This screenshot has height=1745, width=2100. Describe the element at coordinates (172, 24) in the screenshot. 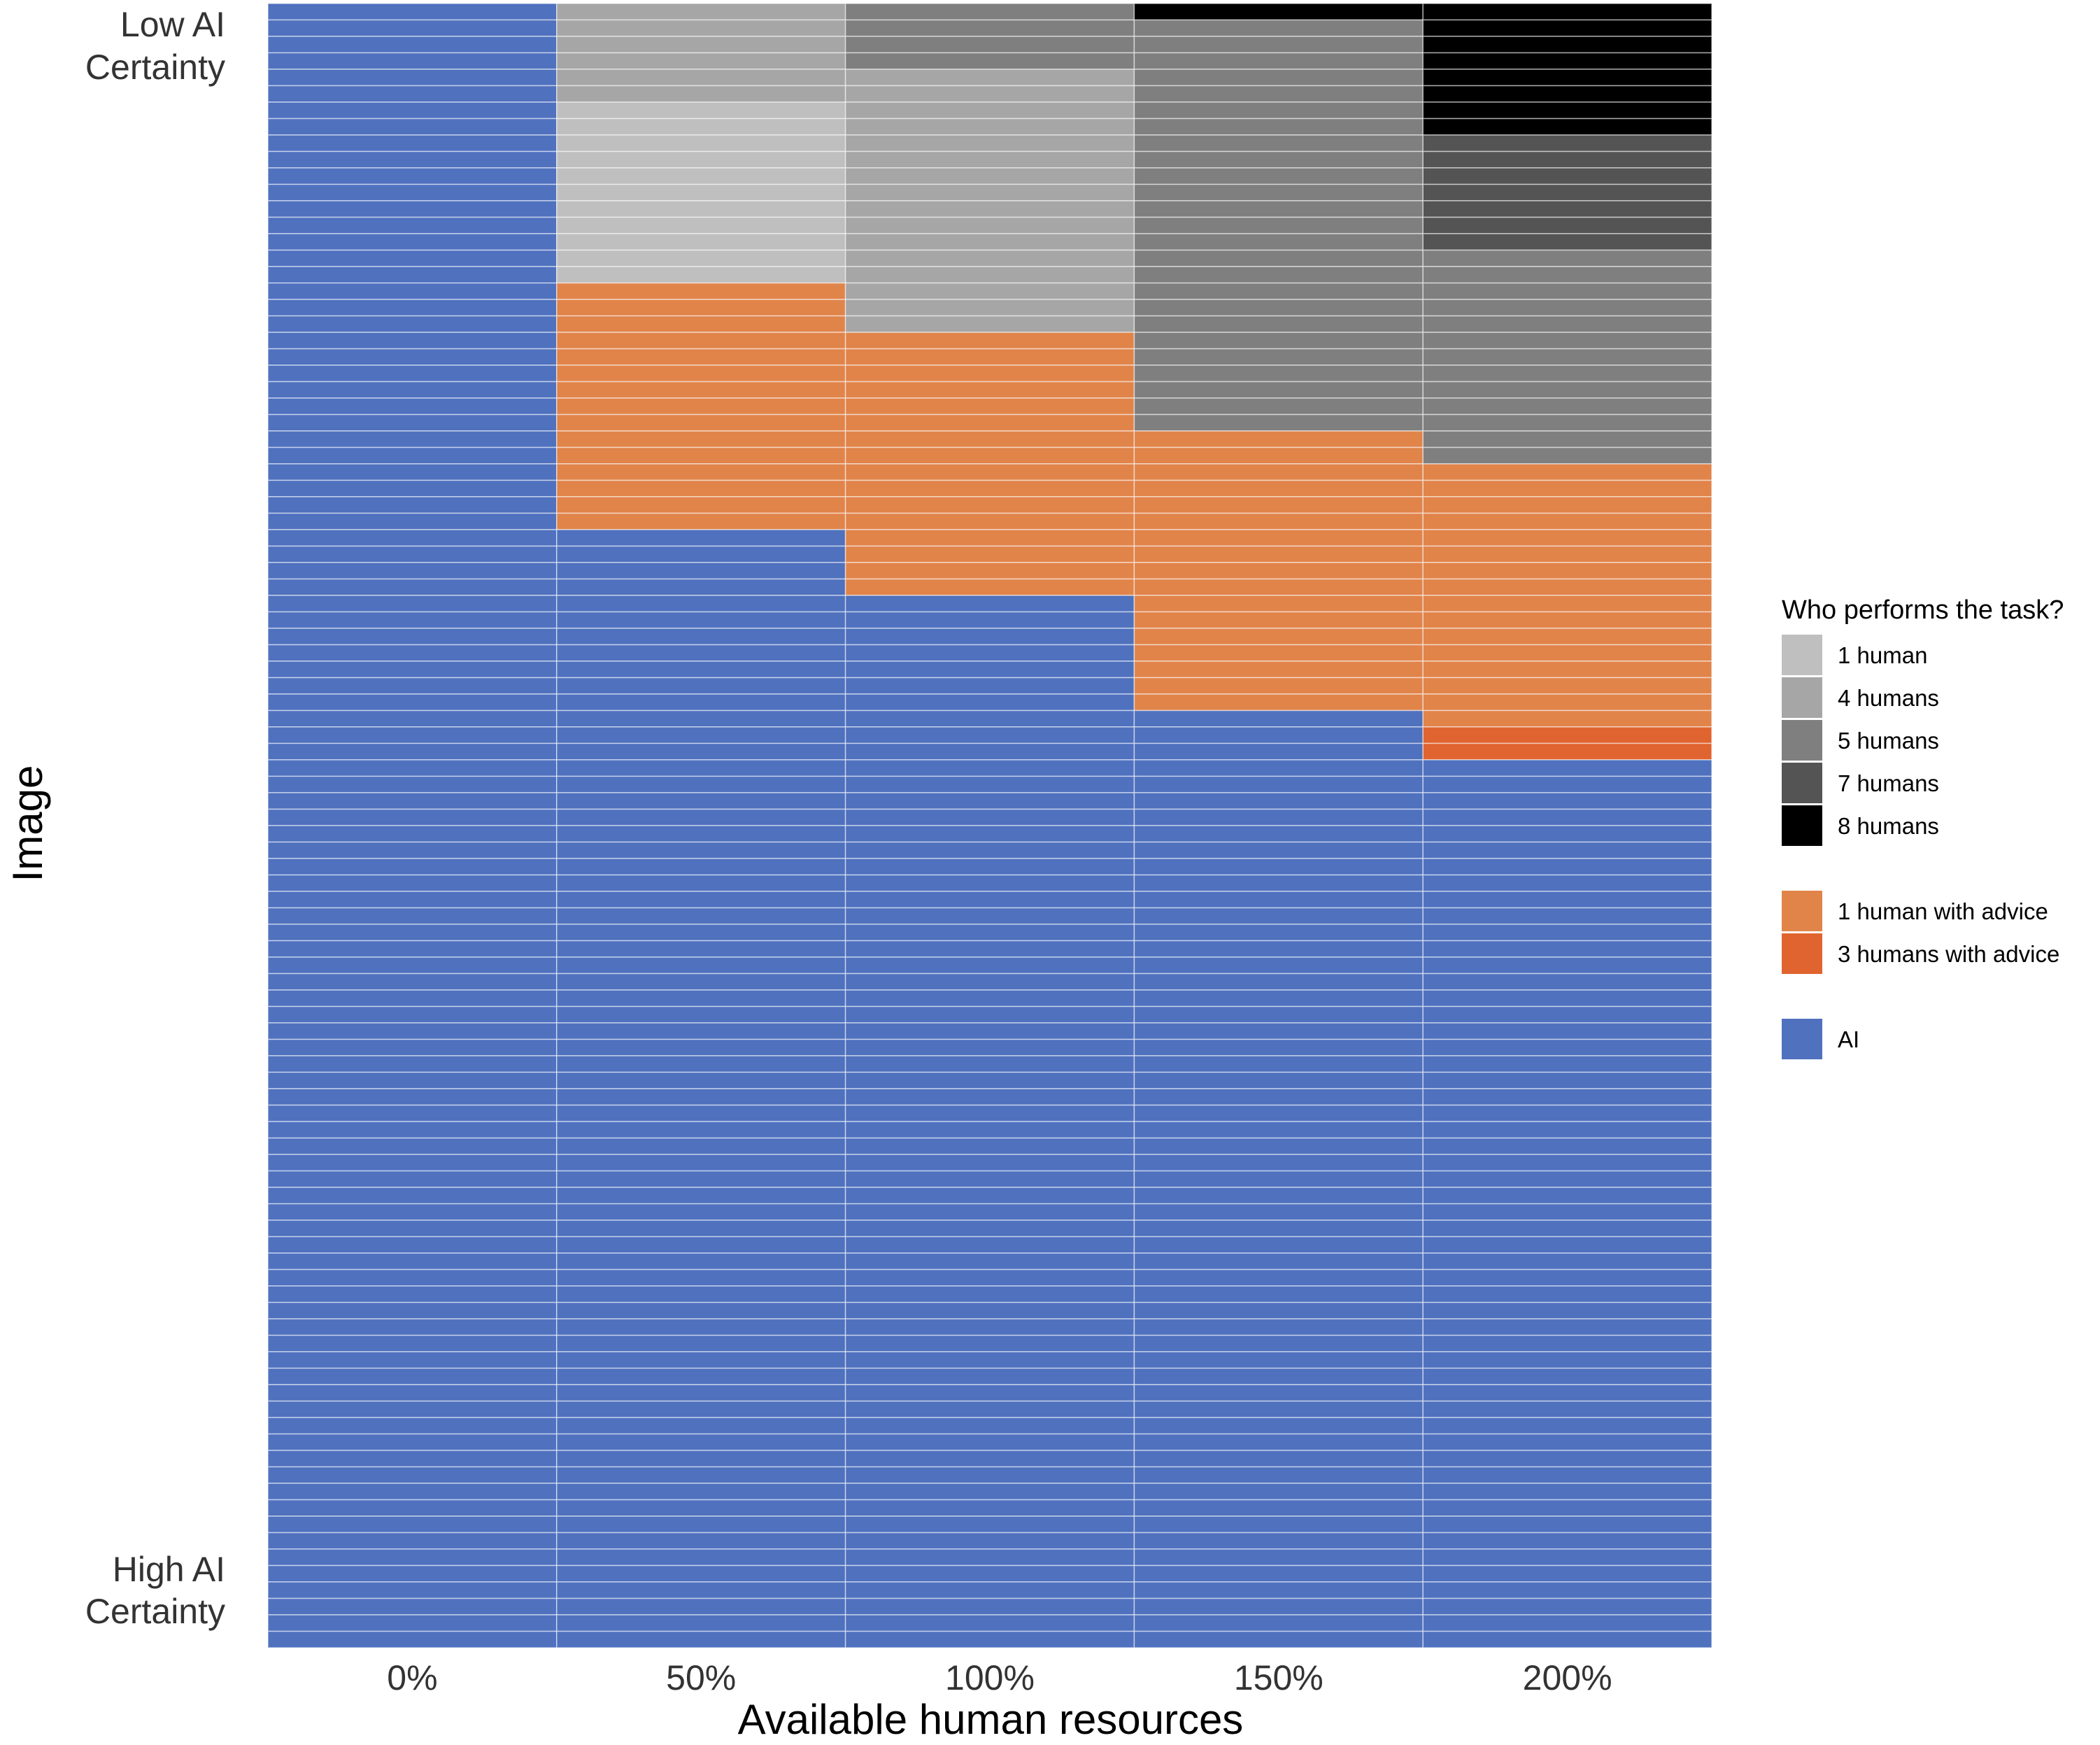

I see `y-tick-label-top-line1: Low AI` at that location.